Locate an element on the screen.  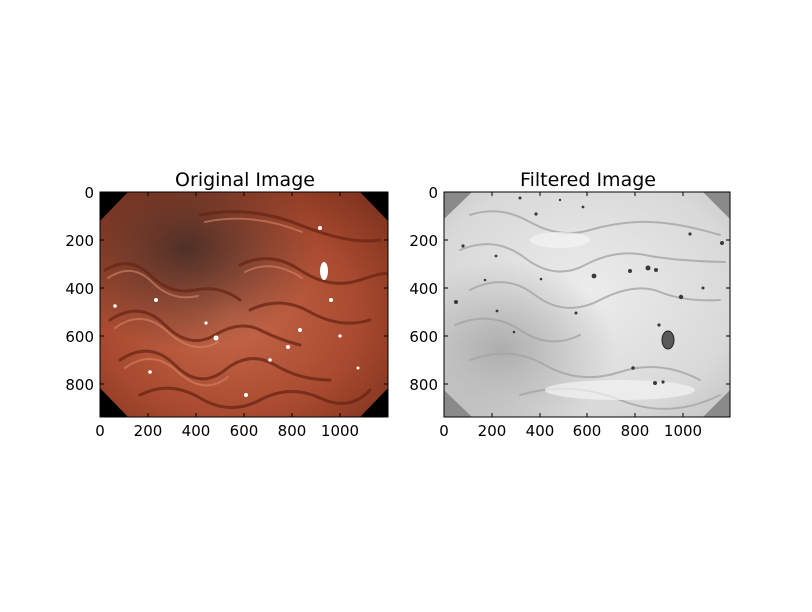
original-image is located at coordinates (244, 304).